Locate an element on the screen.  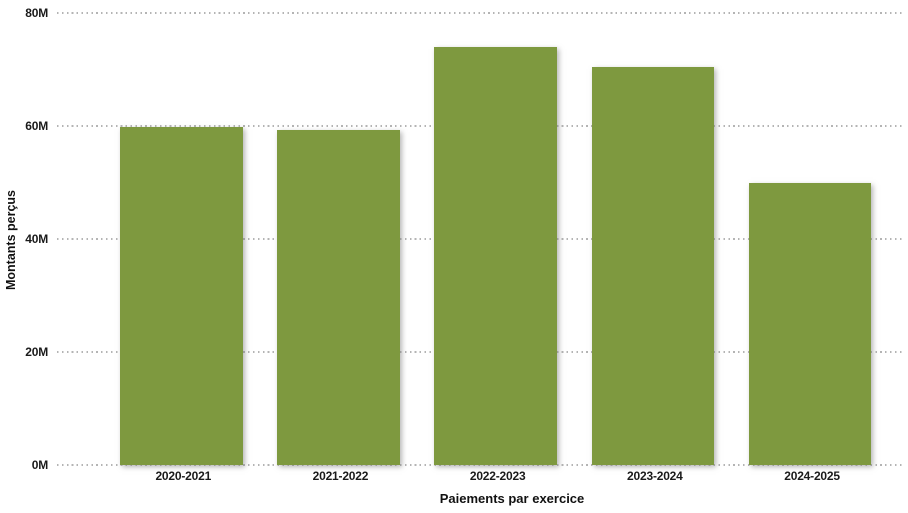
x-axis-title: Paiements par exercice is located at coordinates (512, 498).